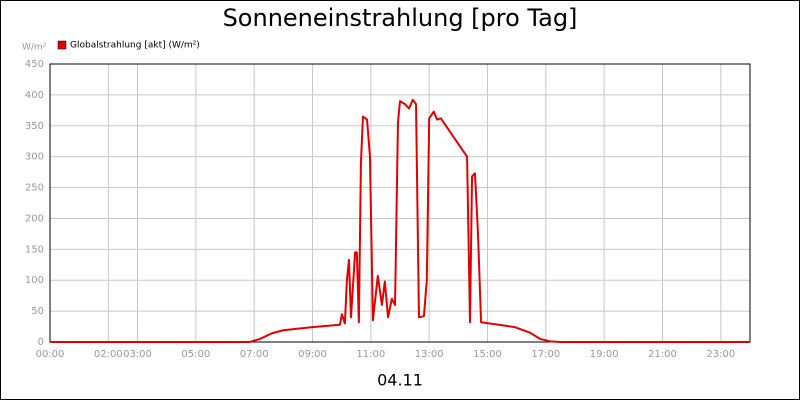  Describe the element at coordinates (370, 354) in the screenshot. I see `x-tick-label: 11:00` at that location.